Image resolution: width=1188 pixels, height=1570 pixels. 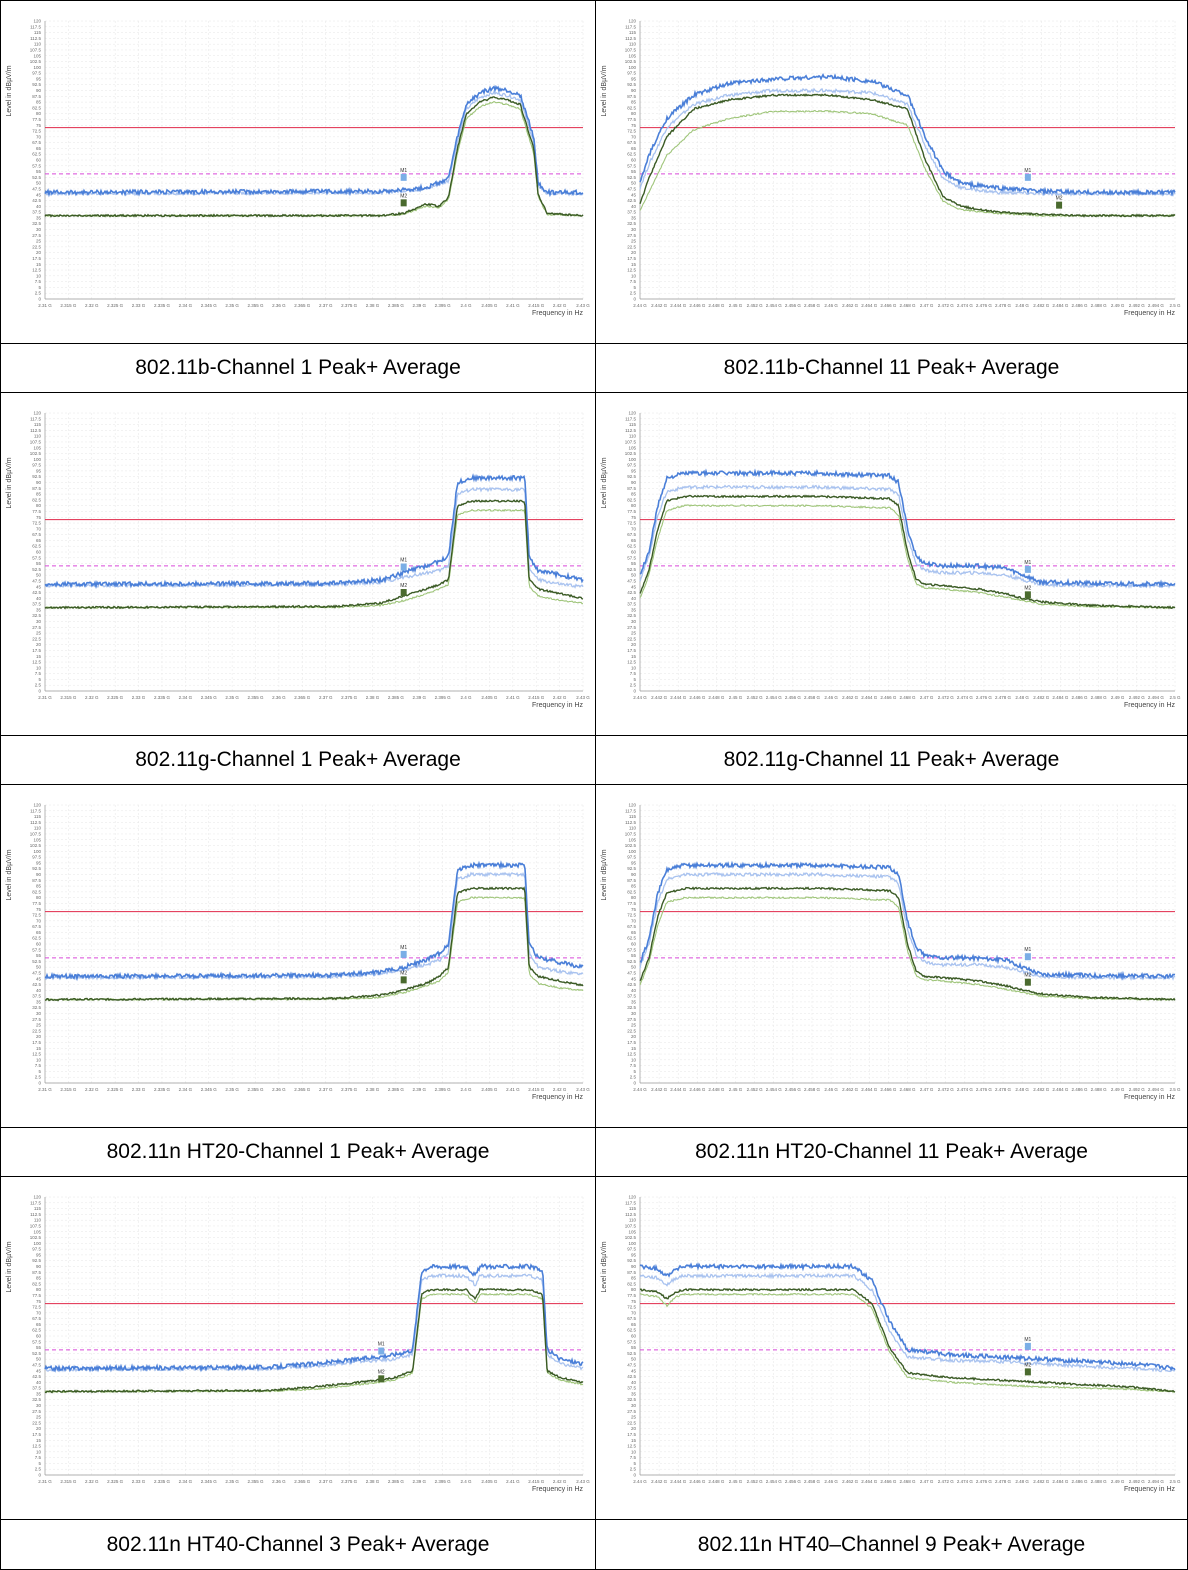 What do you see at coordinates (1079, 1481) in the screenshot?
I see `x-tick-label: 2.486 G` at bounding box center [1079, 1481].